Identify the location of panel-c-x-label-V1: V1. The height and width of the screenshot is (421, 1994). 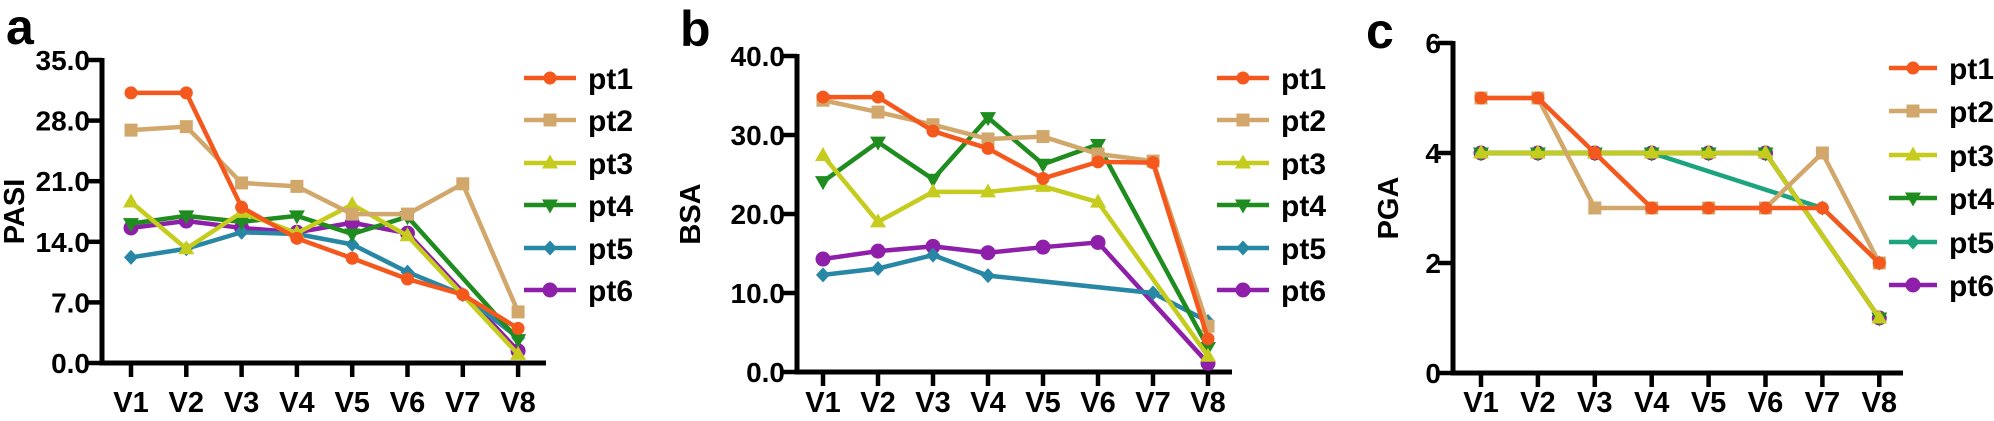
(1480, 401).